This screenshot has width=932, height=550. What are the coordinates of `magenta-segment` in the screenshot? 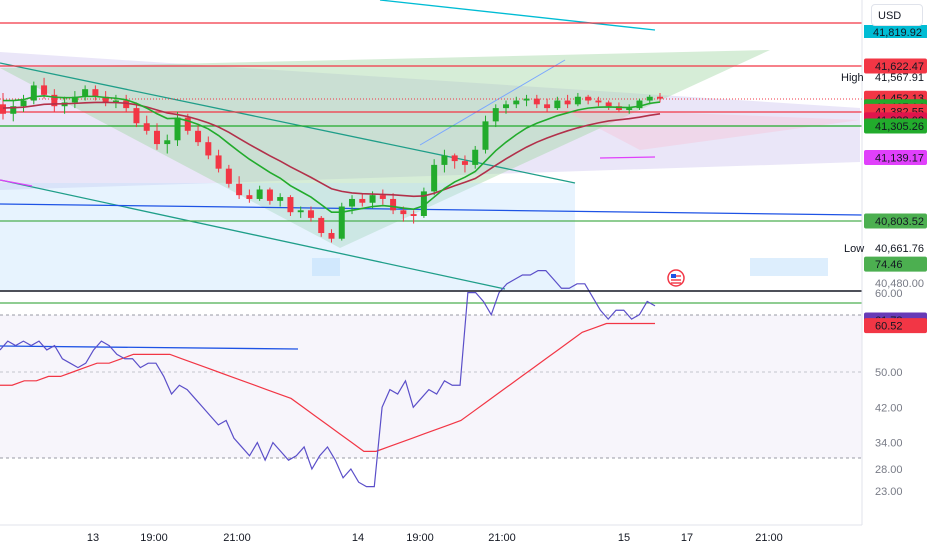 It's located at (16, 183).